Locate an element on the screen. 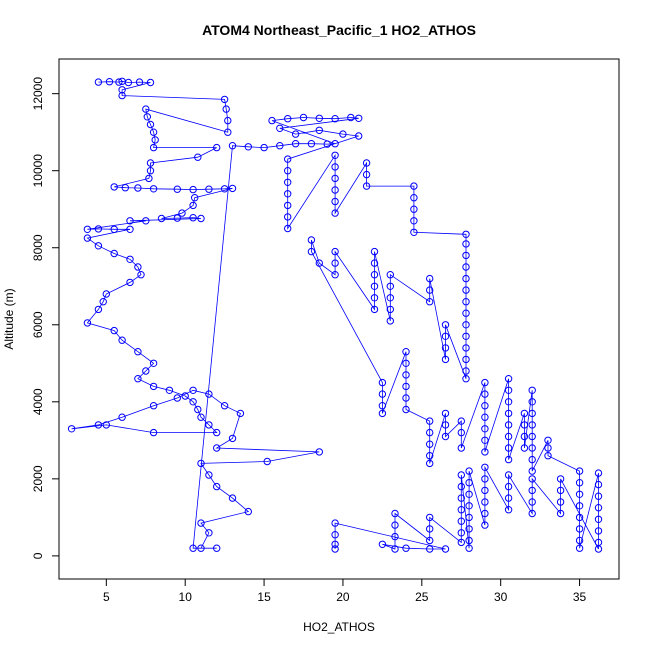 The image size is (650, 650). y-axis: 0 2000 4000 6000 8000 10000 12000 is located at coordinates (45, 318).